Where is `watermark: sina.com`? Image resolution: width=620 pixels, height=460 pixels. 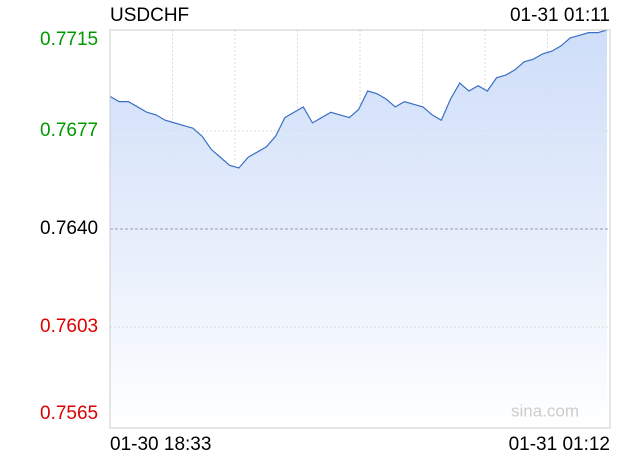 watermark: sina.com is located at coordinates (545, 410).